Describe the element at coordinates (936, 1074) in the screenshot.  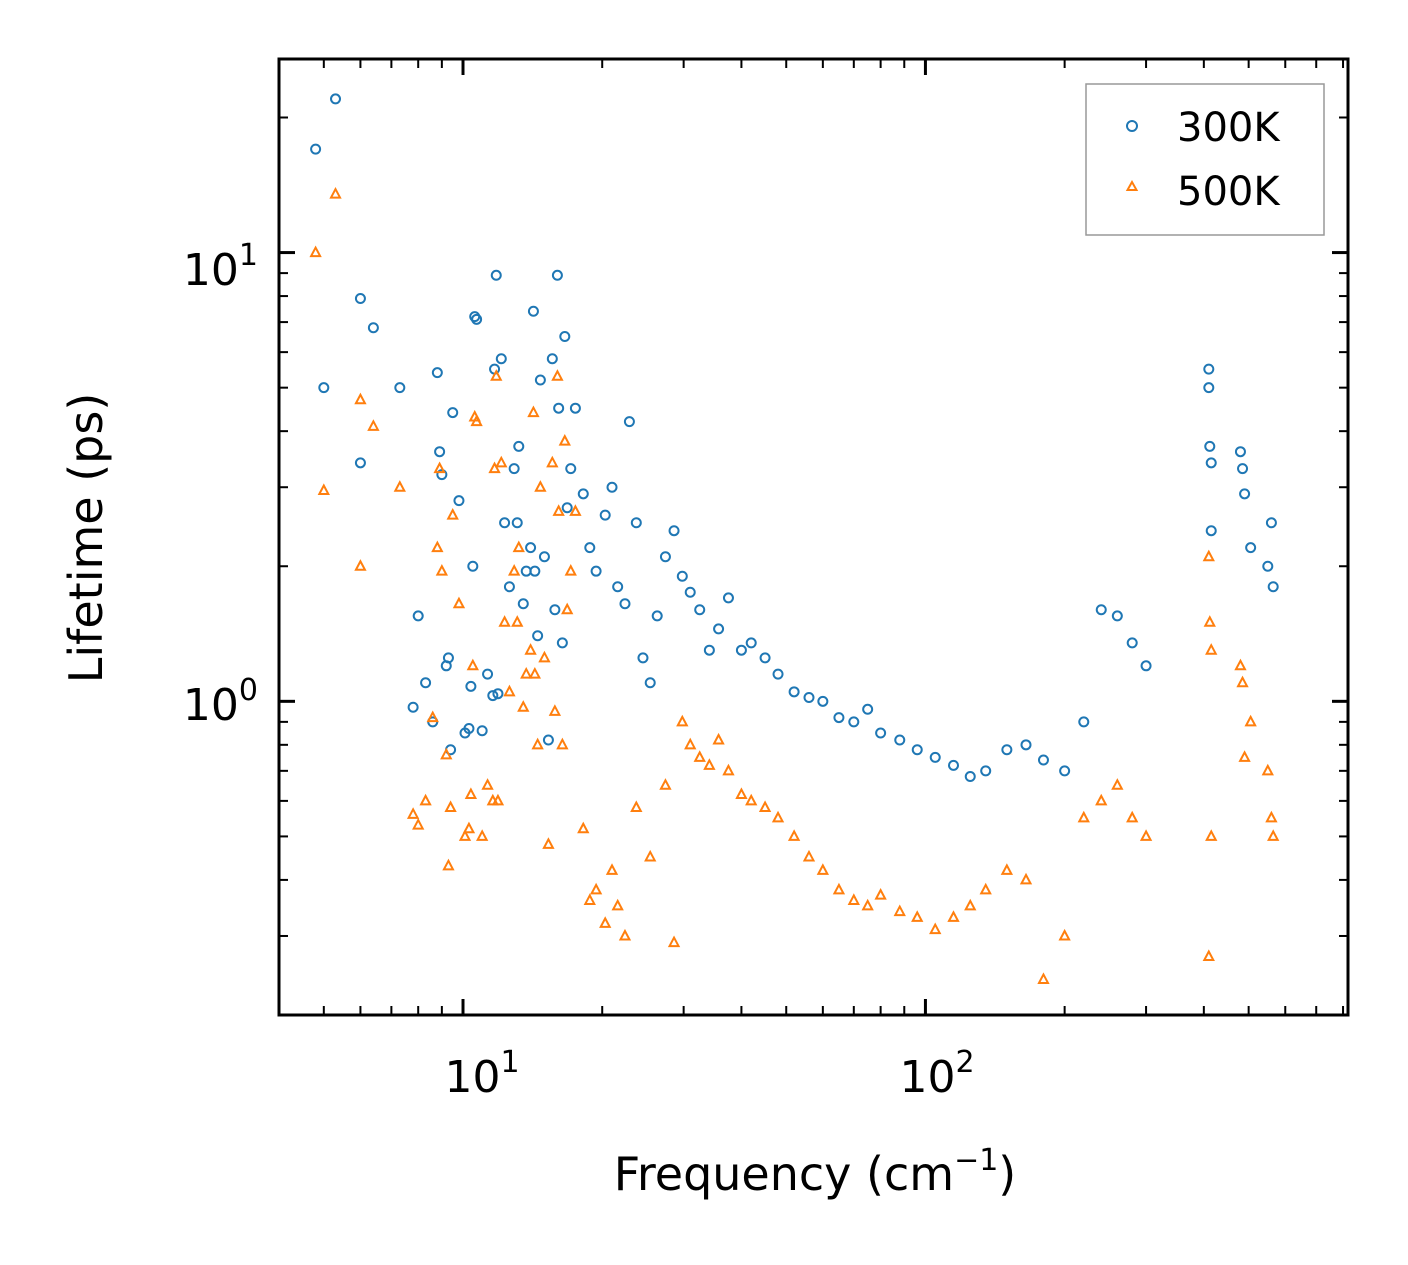
I see `x-tick-label-100: 102` at that location.